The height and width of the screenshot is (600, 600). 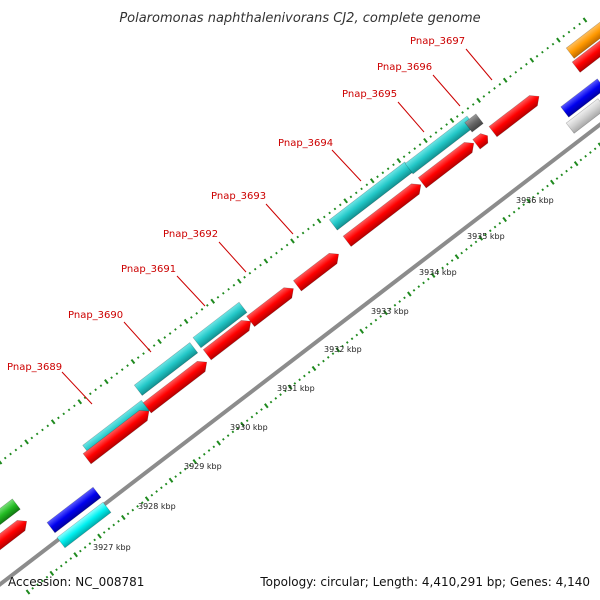 I want to click on gene-label-pnap-3695: Pnap_3695, so click(x=369, y=94).